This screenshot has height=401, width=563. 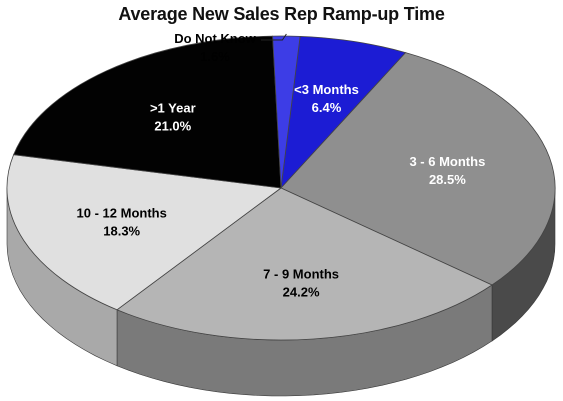 What do you see at coordinates (215, 38) in the screenshot?
I see `slice-name: Do Not Know` at bounding box center [215, 38].